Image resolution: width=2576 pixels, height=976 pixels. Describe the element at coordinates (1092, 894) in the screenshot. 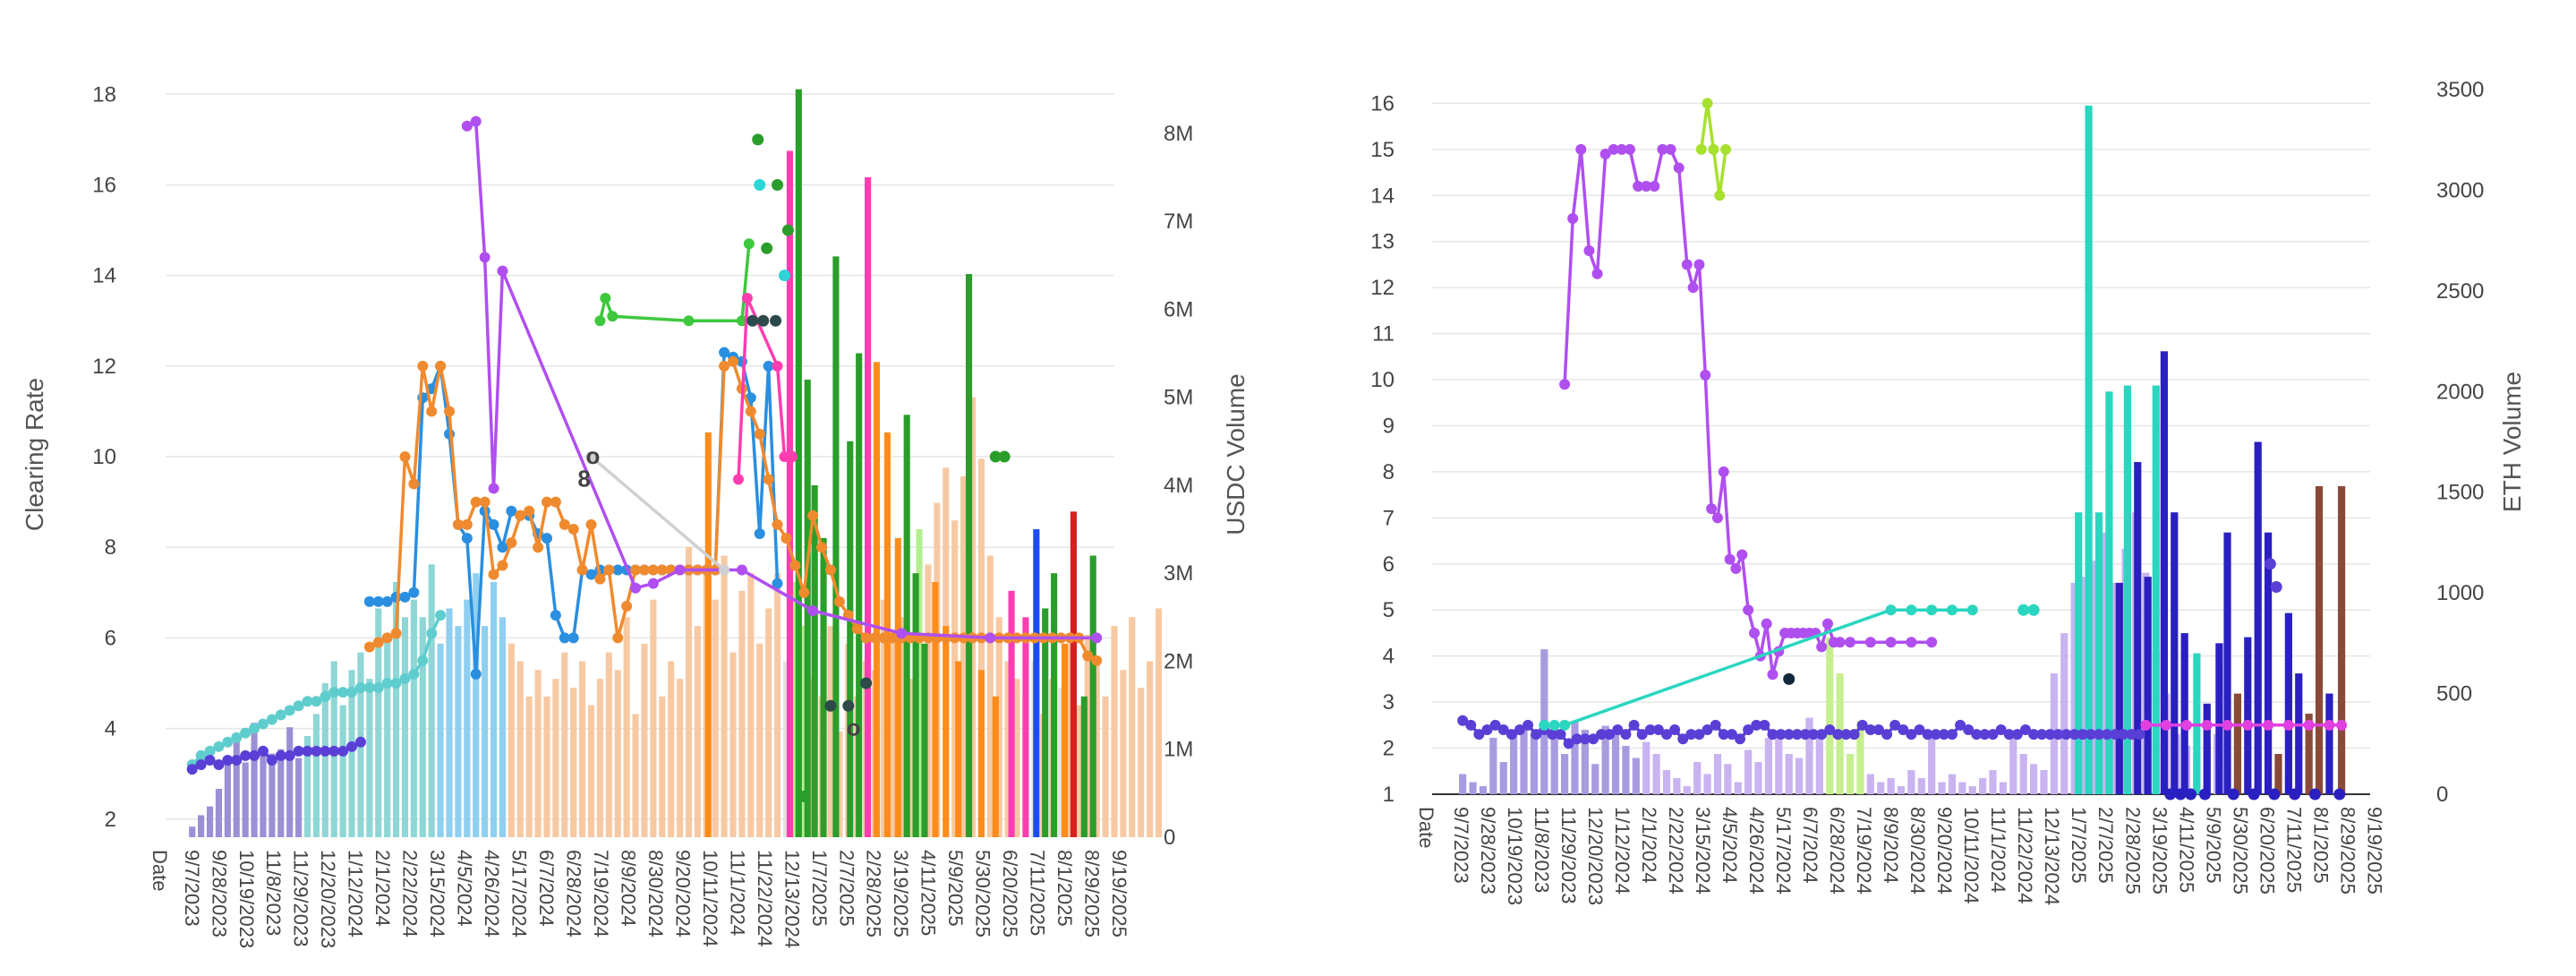

I see `x-tick-label: 8/29/2025` at that location.